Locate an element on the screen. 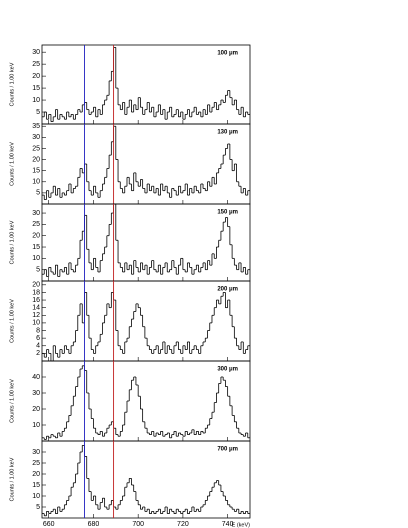  x-tick-label: 660 is located at coordinates (49, 524).